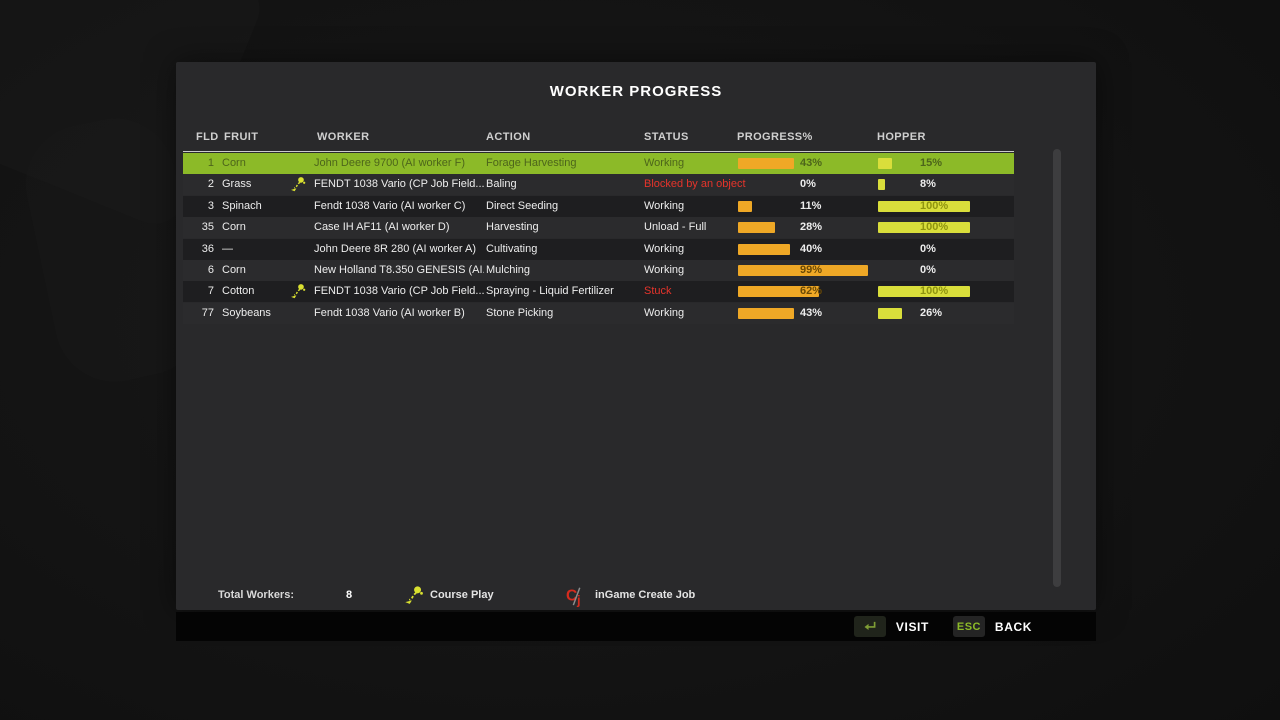 This screenshot has width=1280, height=720. What do you see at coordinates (931, 163) in the screenshot?
I see `hopper-percent-label: 15%` at bounding box center [931, 163].